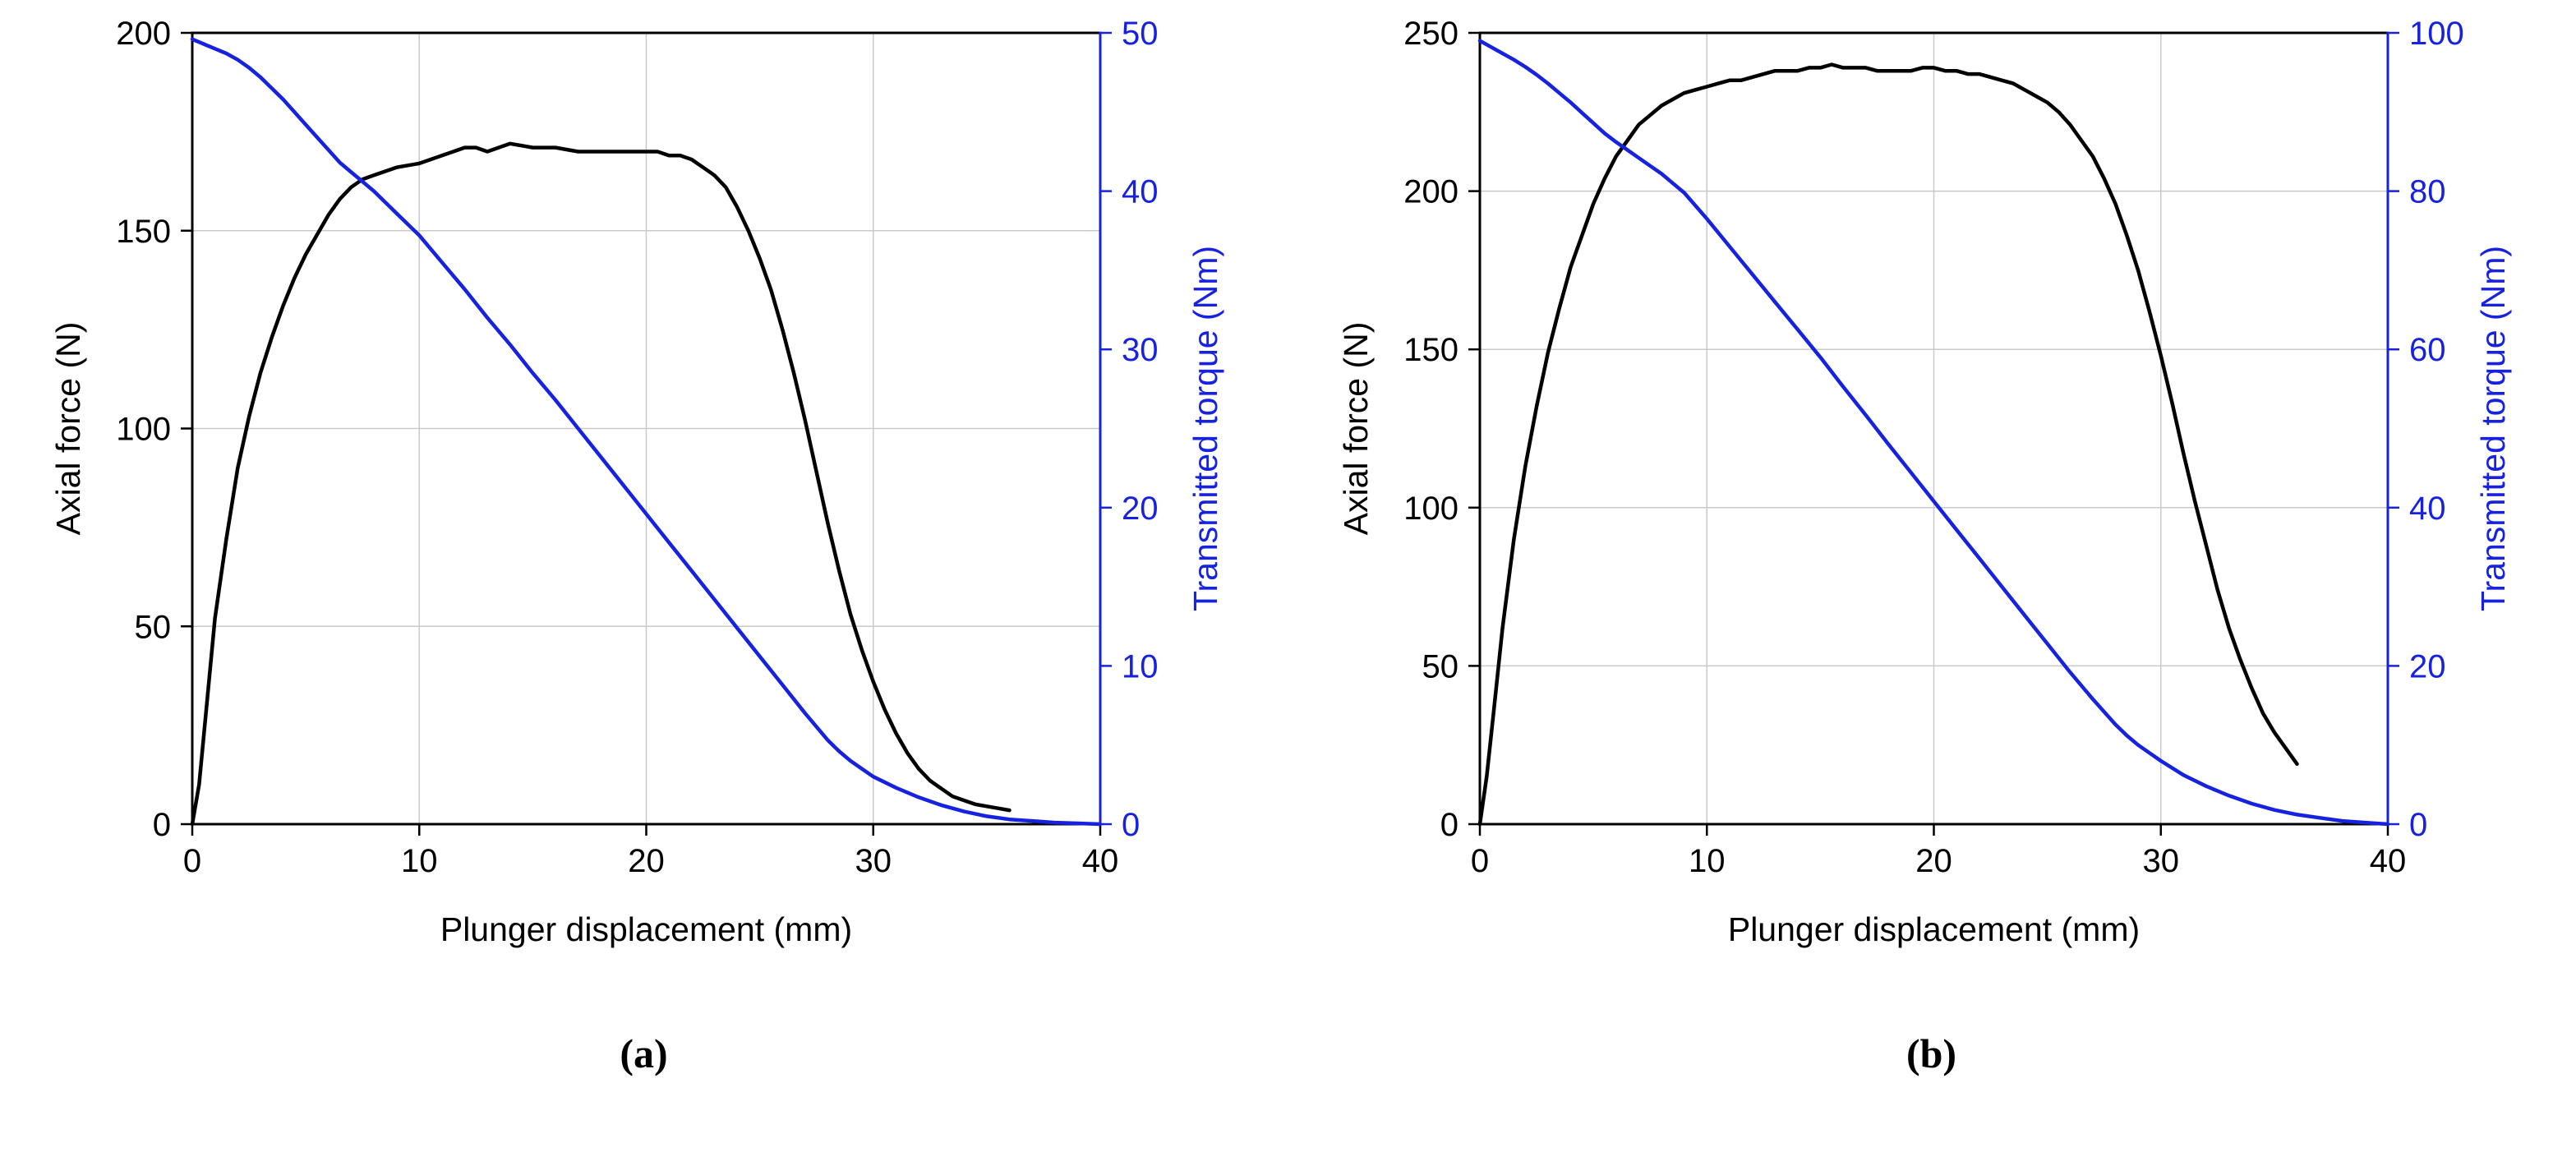 The image size is (2576, 1152). I want to click on chart-a-caption: (a), so click(644, 1053).